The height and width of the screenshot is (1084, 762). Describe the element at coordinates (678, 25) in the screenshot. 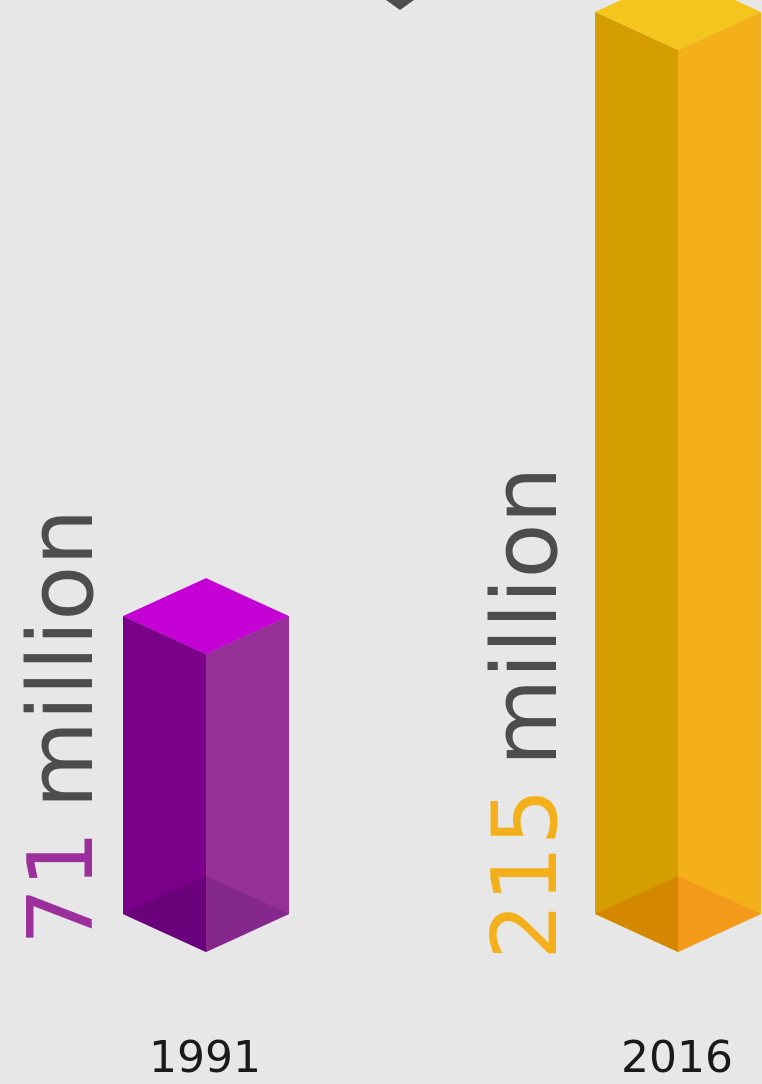

I see `bar-2016-top-face` at that location.